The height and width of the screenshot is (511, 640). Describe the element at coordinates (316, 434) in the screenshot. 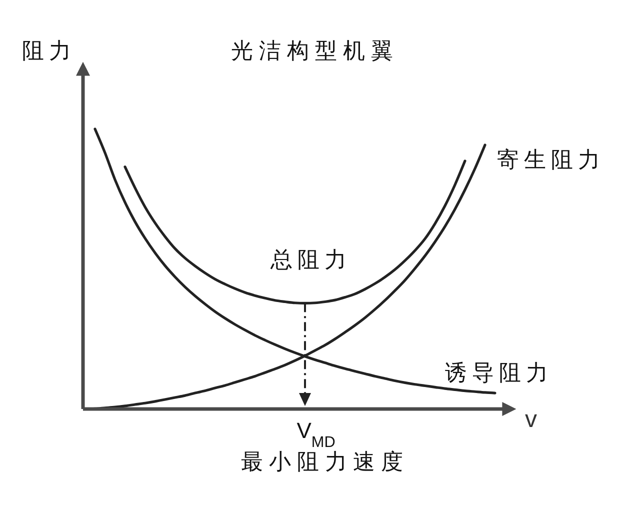

I see `text: V$_{MD}$` at that location.